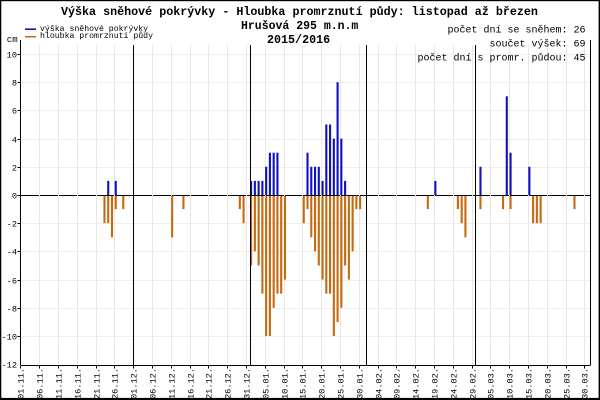  Describe the element at coordinates (380, 383) in the screenshot. I see `svg-text: 04.02.` at that location.